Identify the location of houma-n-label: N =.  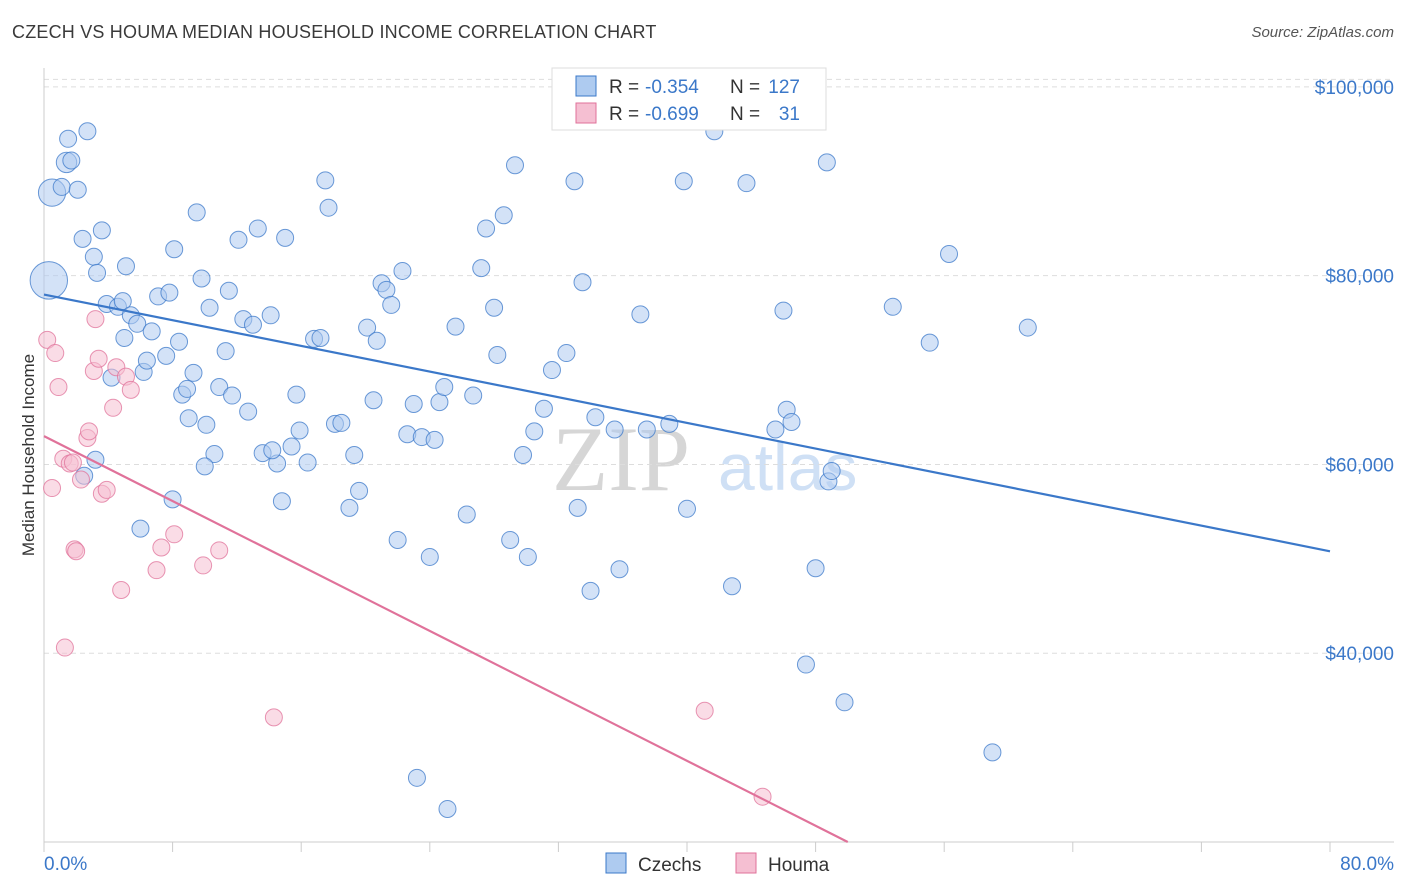
(745, 114).